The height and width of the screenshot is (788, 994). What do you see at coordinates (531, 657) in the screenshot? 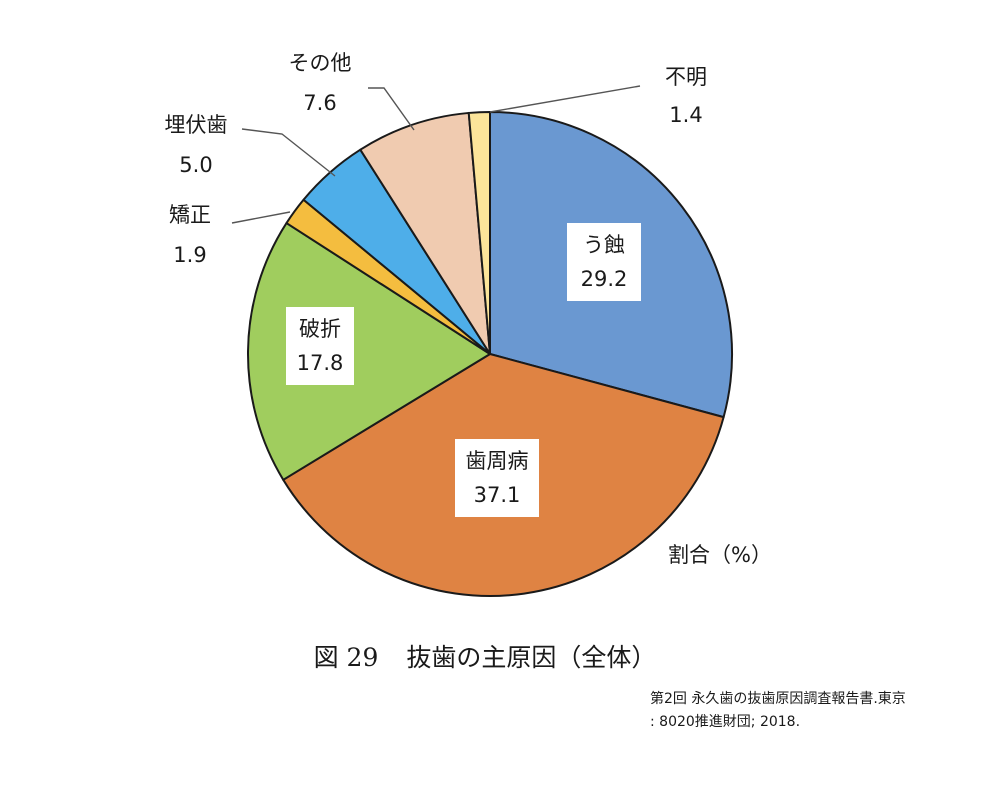
I see `figure-title: 抜歯の主原因（全体）` at bounding box center [531, 657].